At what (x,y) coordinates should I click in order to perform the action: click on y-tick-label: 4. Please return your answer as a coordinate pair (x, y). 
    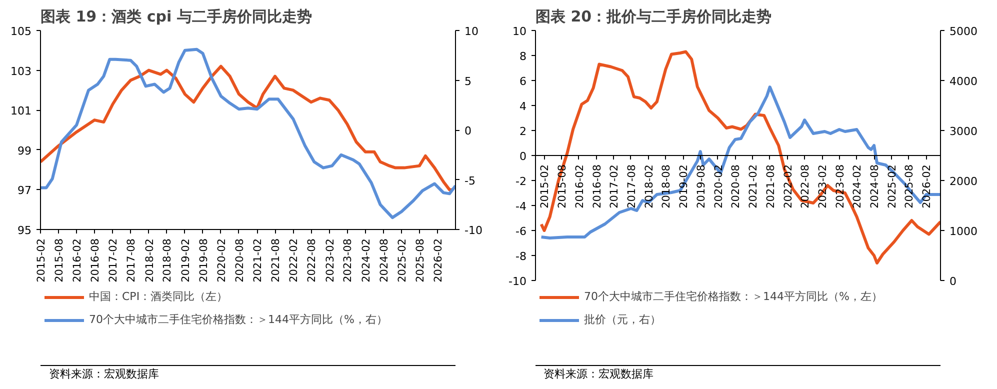
    Looking at the image, I should click on (523, 106).